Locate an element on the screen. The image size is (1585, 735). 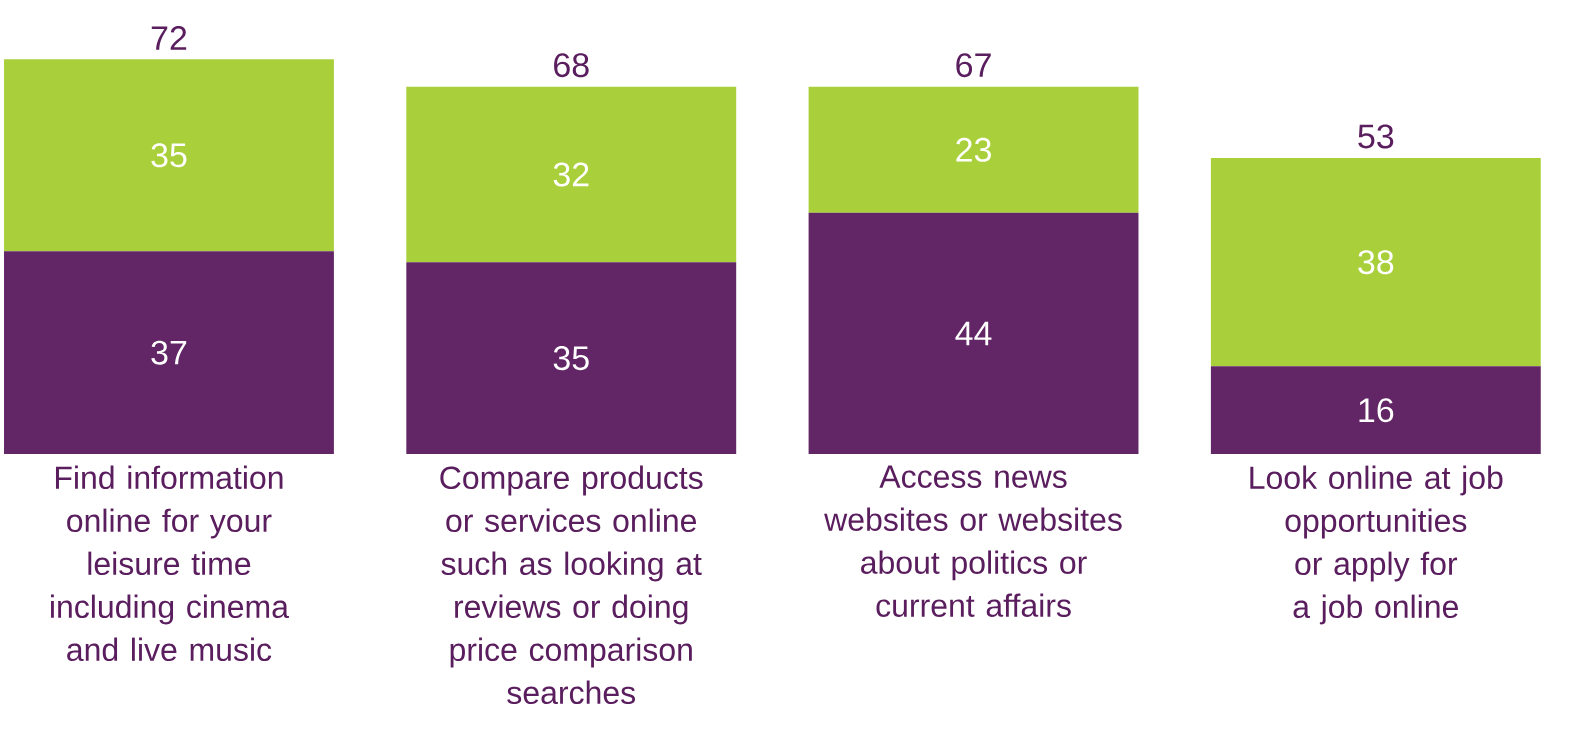
total-label: 53 is located at coordinates (1376, 136).